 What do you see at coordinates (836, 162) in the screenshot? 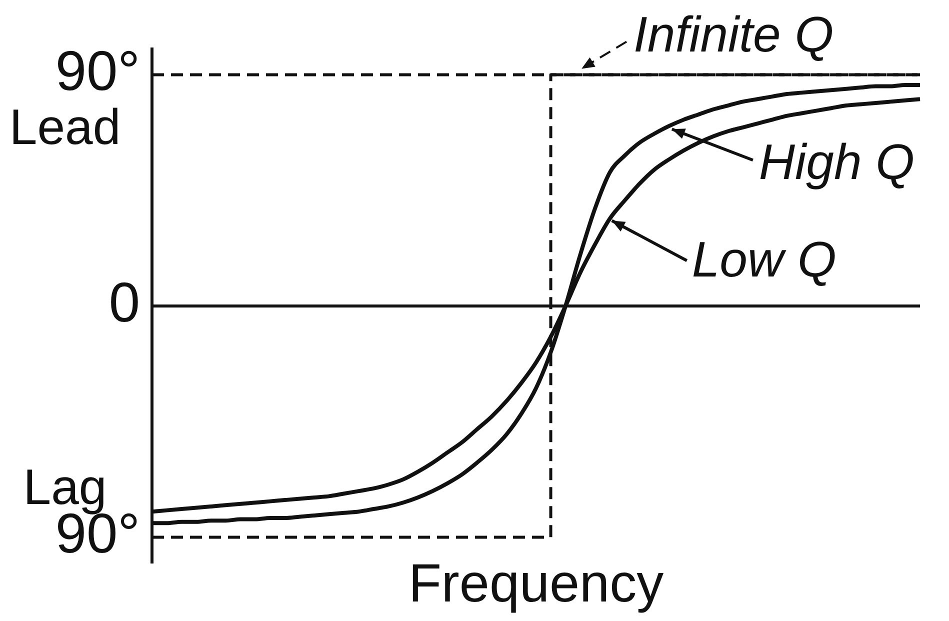
I see `legend-label: High Q` at bounding box center [836, 162].